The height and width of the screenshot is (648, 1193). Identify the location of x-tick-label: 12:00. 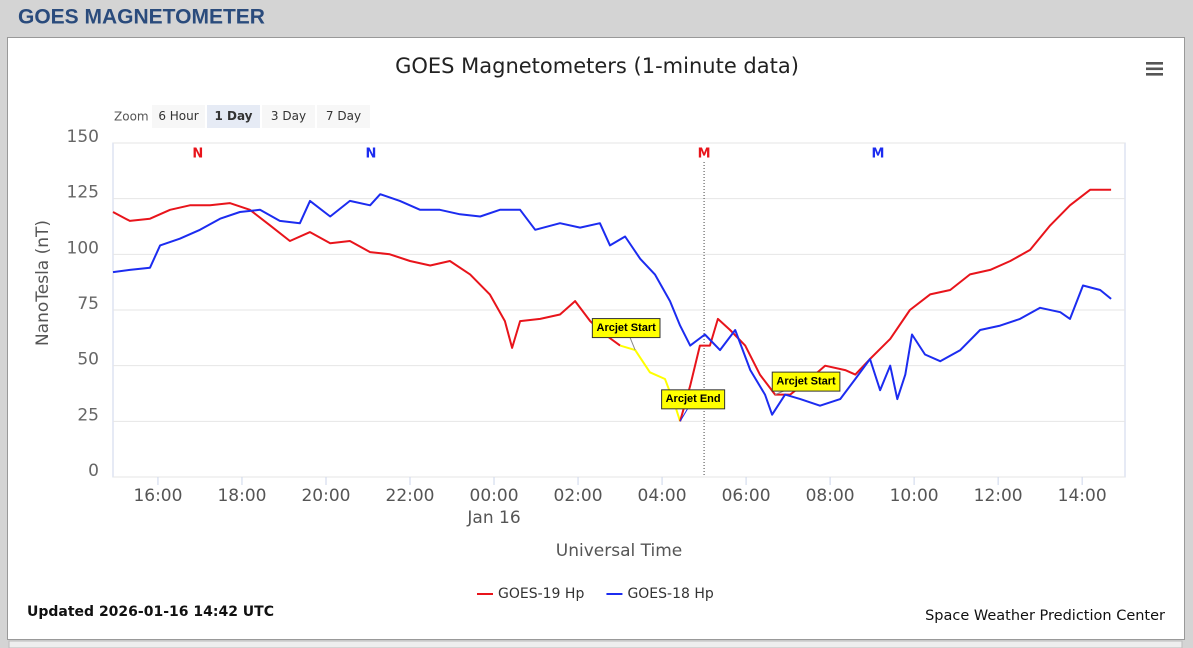
(998, 496).